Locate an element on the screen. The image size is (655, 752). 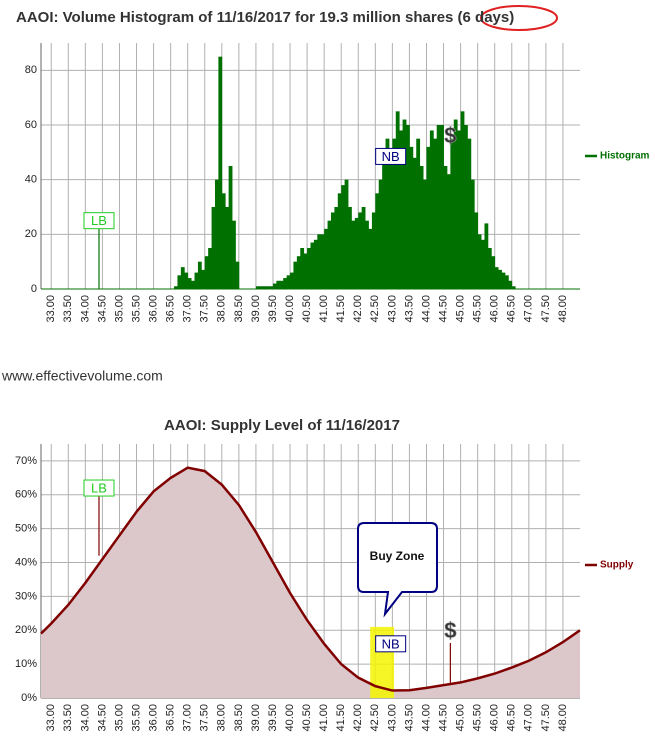
callout-box is located at coordinates (397, 570).